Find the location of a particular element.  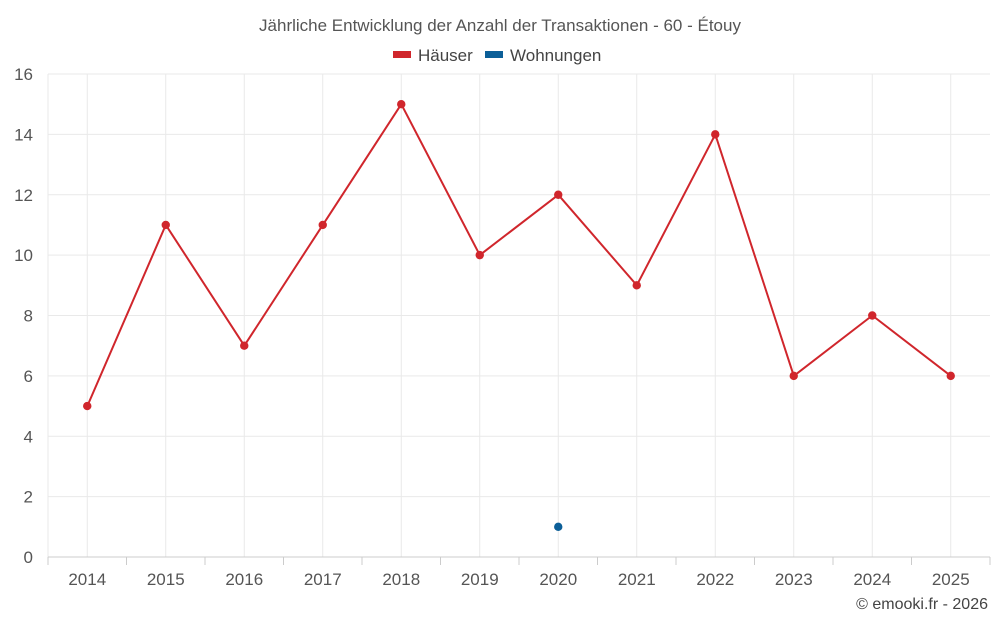

y-tick-label: 2 is located at coordinates (28, 497).